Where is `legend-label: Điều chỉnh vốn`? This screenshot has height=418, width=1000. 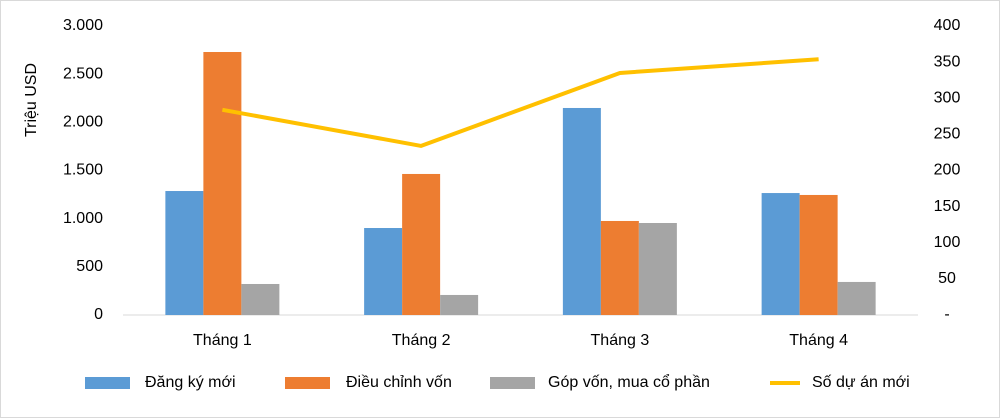 legend-label: Điều chỉnh vốn is located at coordinates (399, 382).